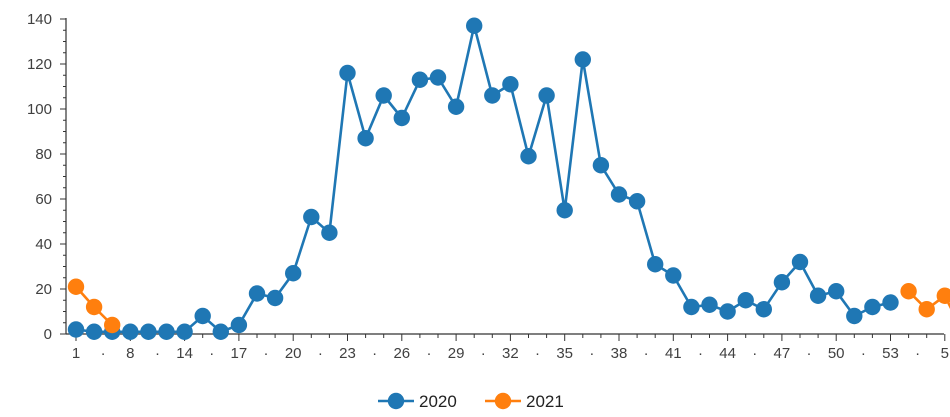 The image size is (950, 417). I want to click on x-tick-label: 1, so click(76, 353).